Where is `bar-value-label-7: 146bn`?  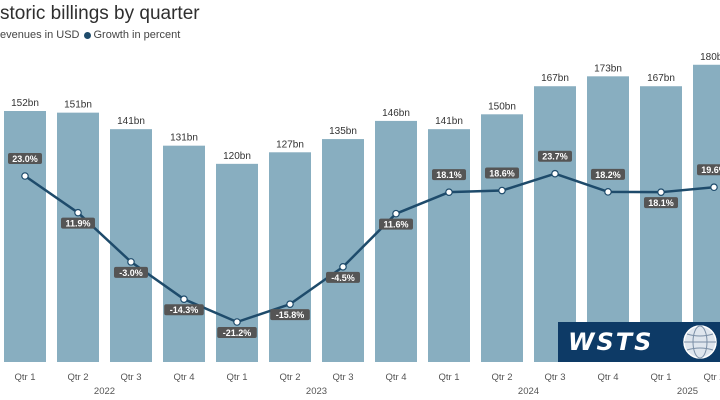 bar-value-label-7: 146bn is located at coordinates (396, 113).